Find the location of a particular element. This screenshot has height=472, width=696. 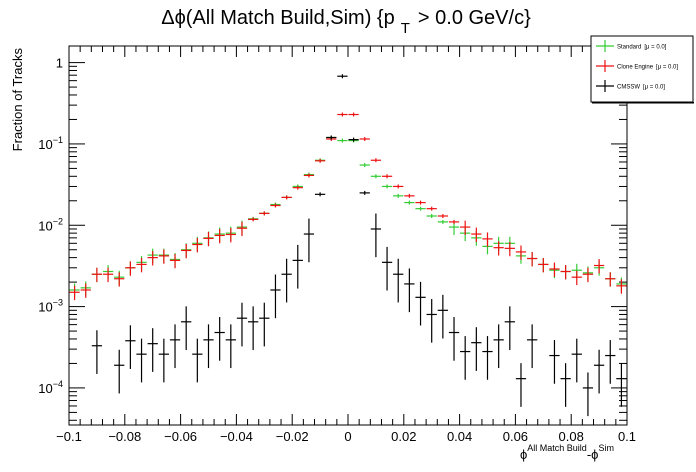

title-subscript: T is located at coordinates (405, 28).